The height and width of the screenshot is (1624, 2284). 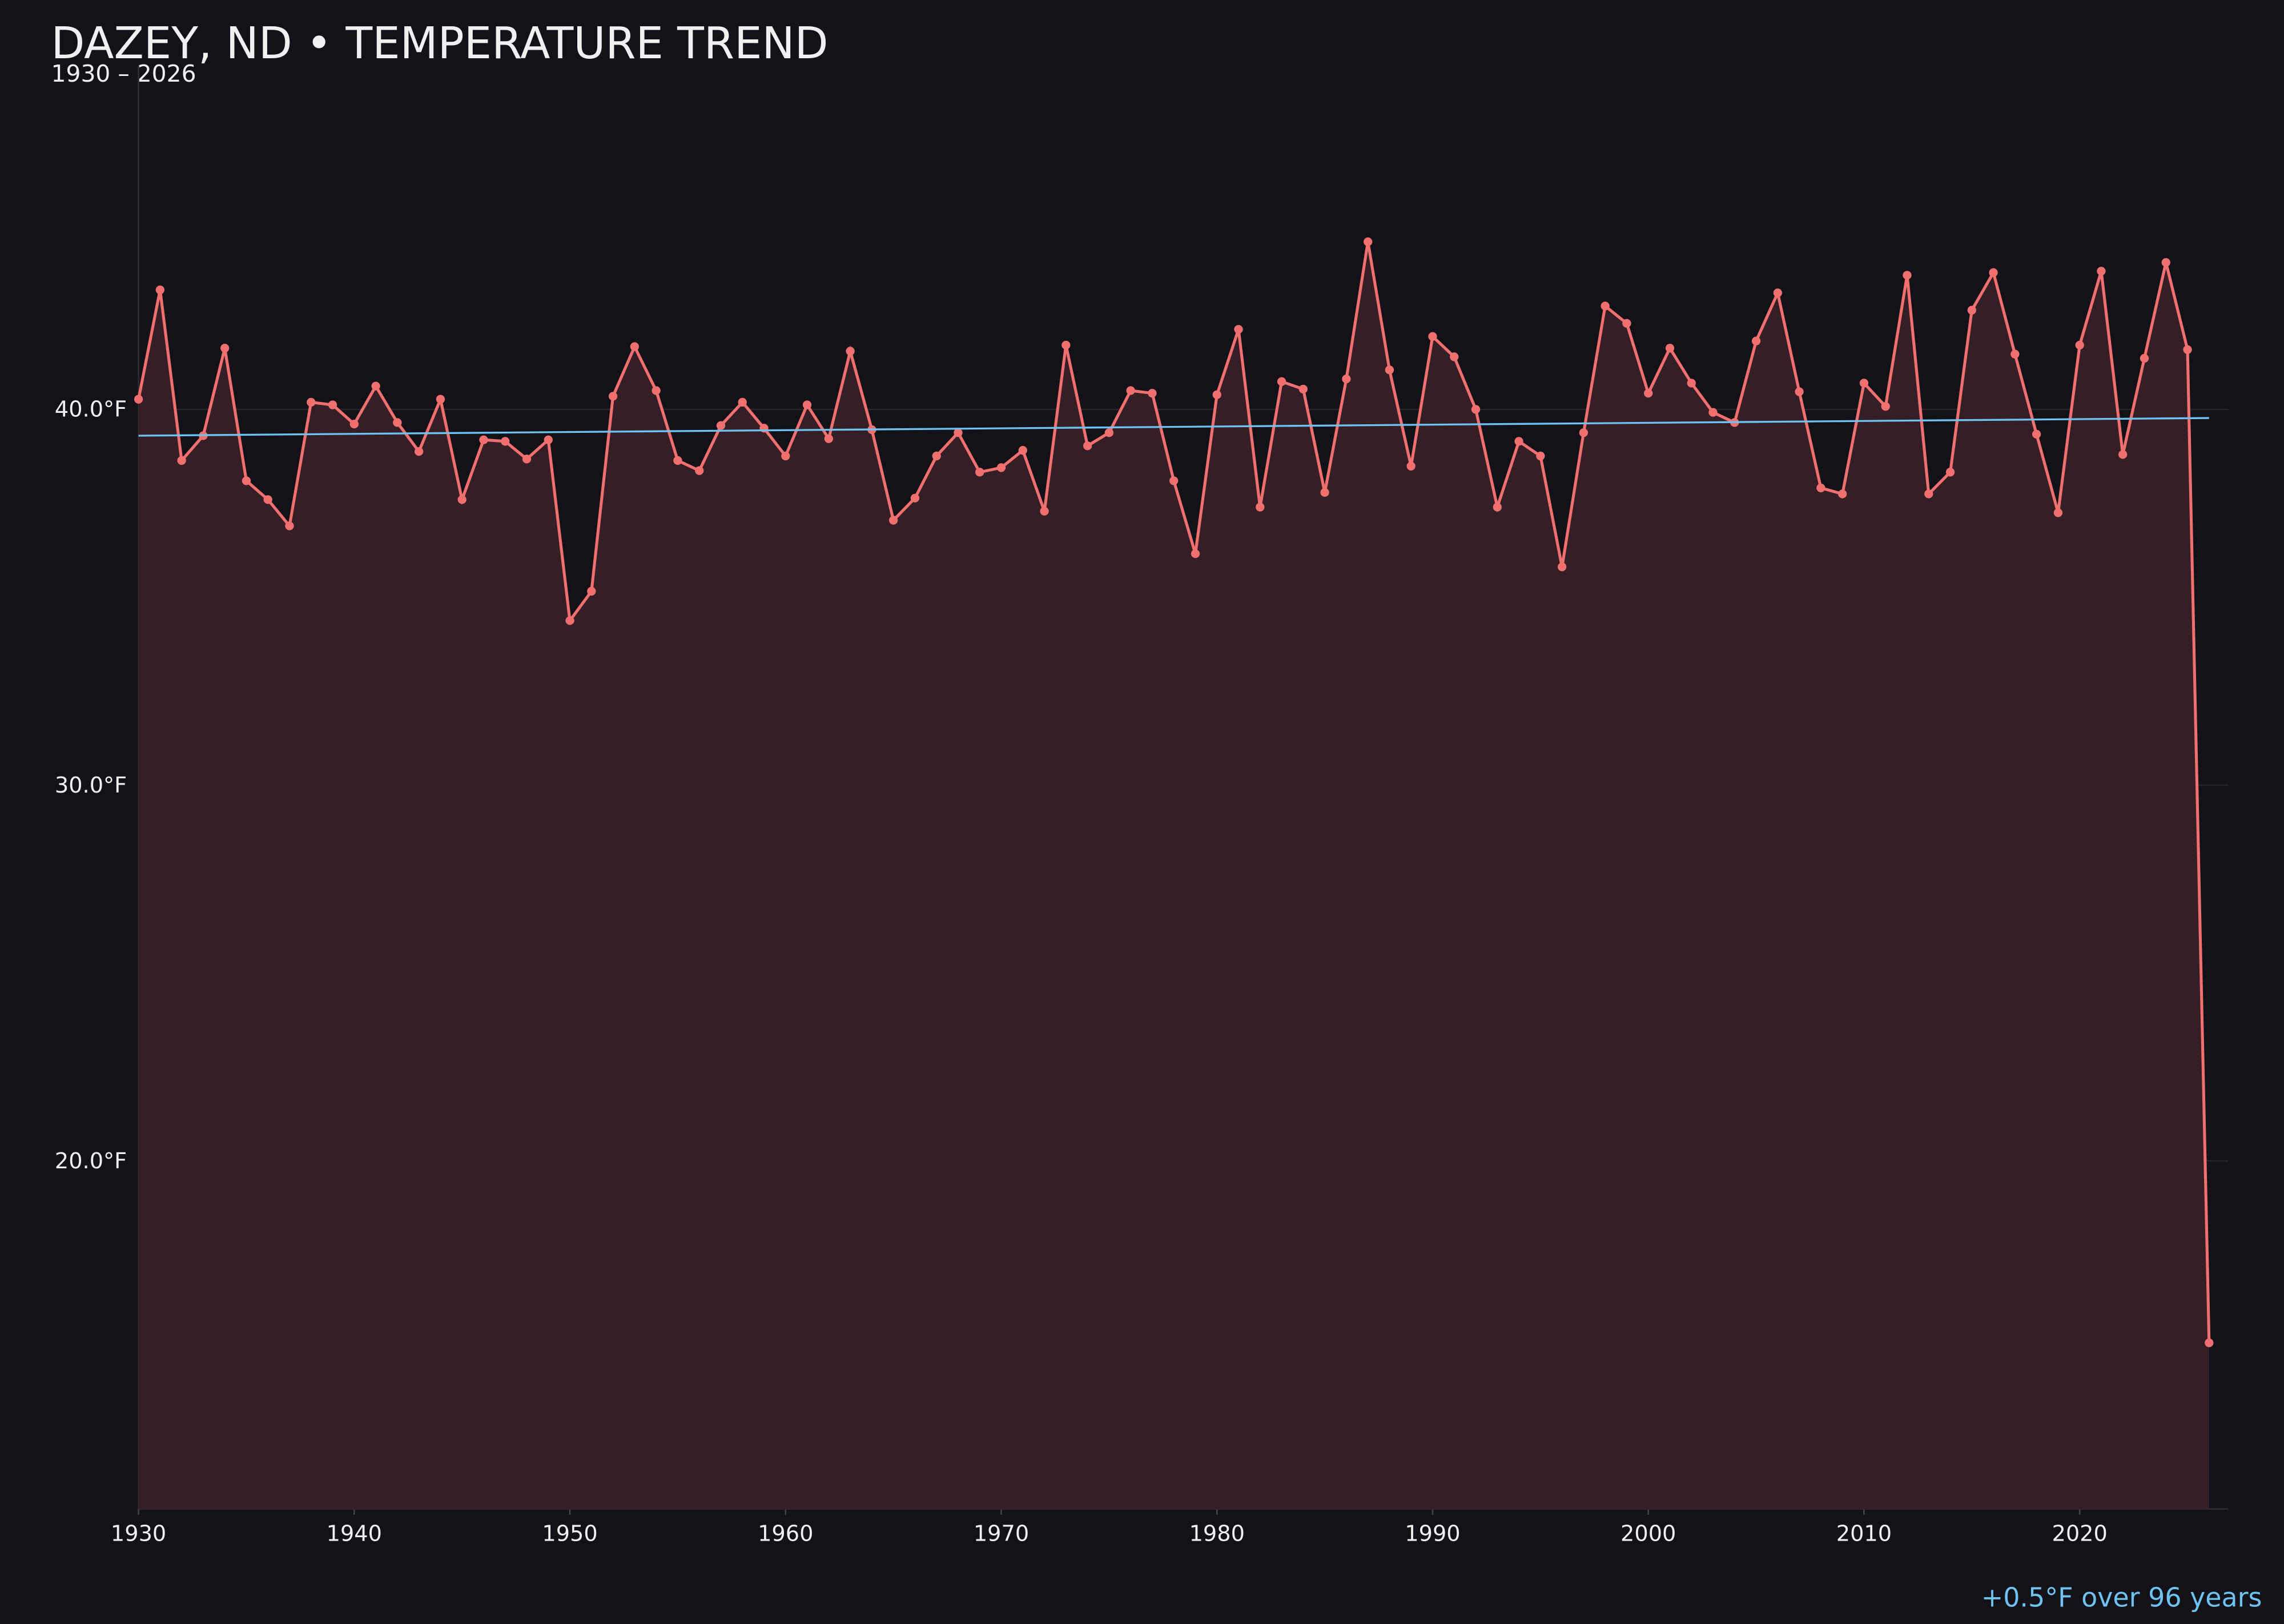 What do you see at coordinates (2079, 1534) in the screenshot?
I see `x-tick-label: 2020` at bounding box center [2079, 1534].